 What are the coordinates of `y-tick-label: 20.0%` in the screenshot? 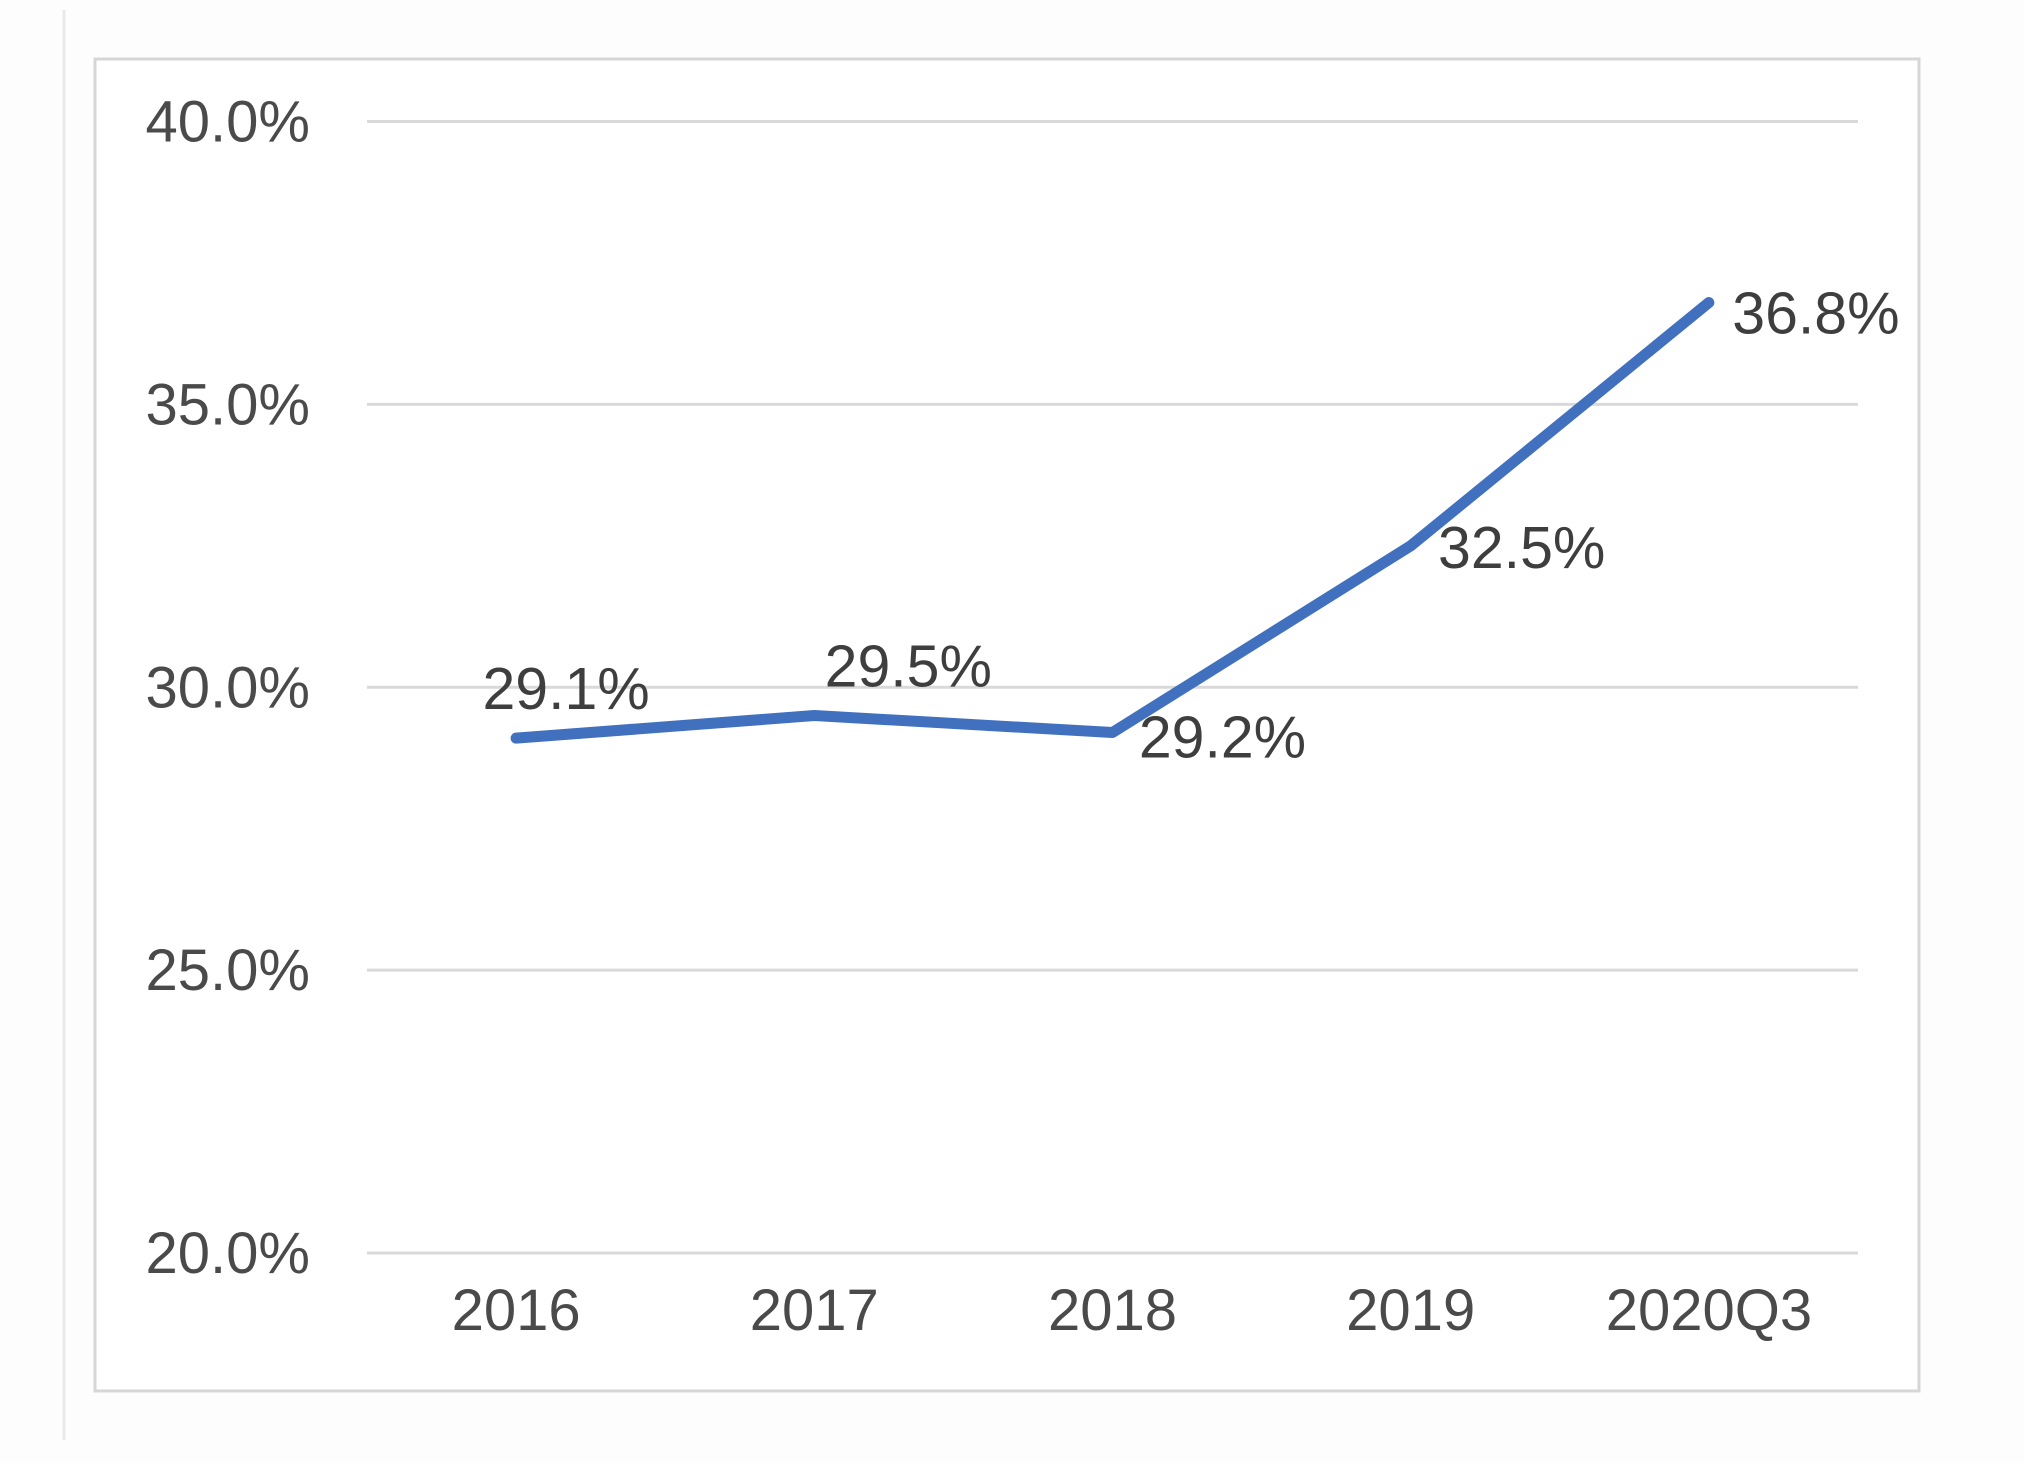 It's located at (228, 1253).